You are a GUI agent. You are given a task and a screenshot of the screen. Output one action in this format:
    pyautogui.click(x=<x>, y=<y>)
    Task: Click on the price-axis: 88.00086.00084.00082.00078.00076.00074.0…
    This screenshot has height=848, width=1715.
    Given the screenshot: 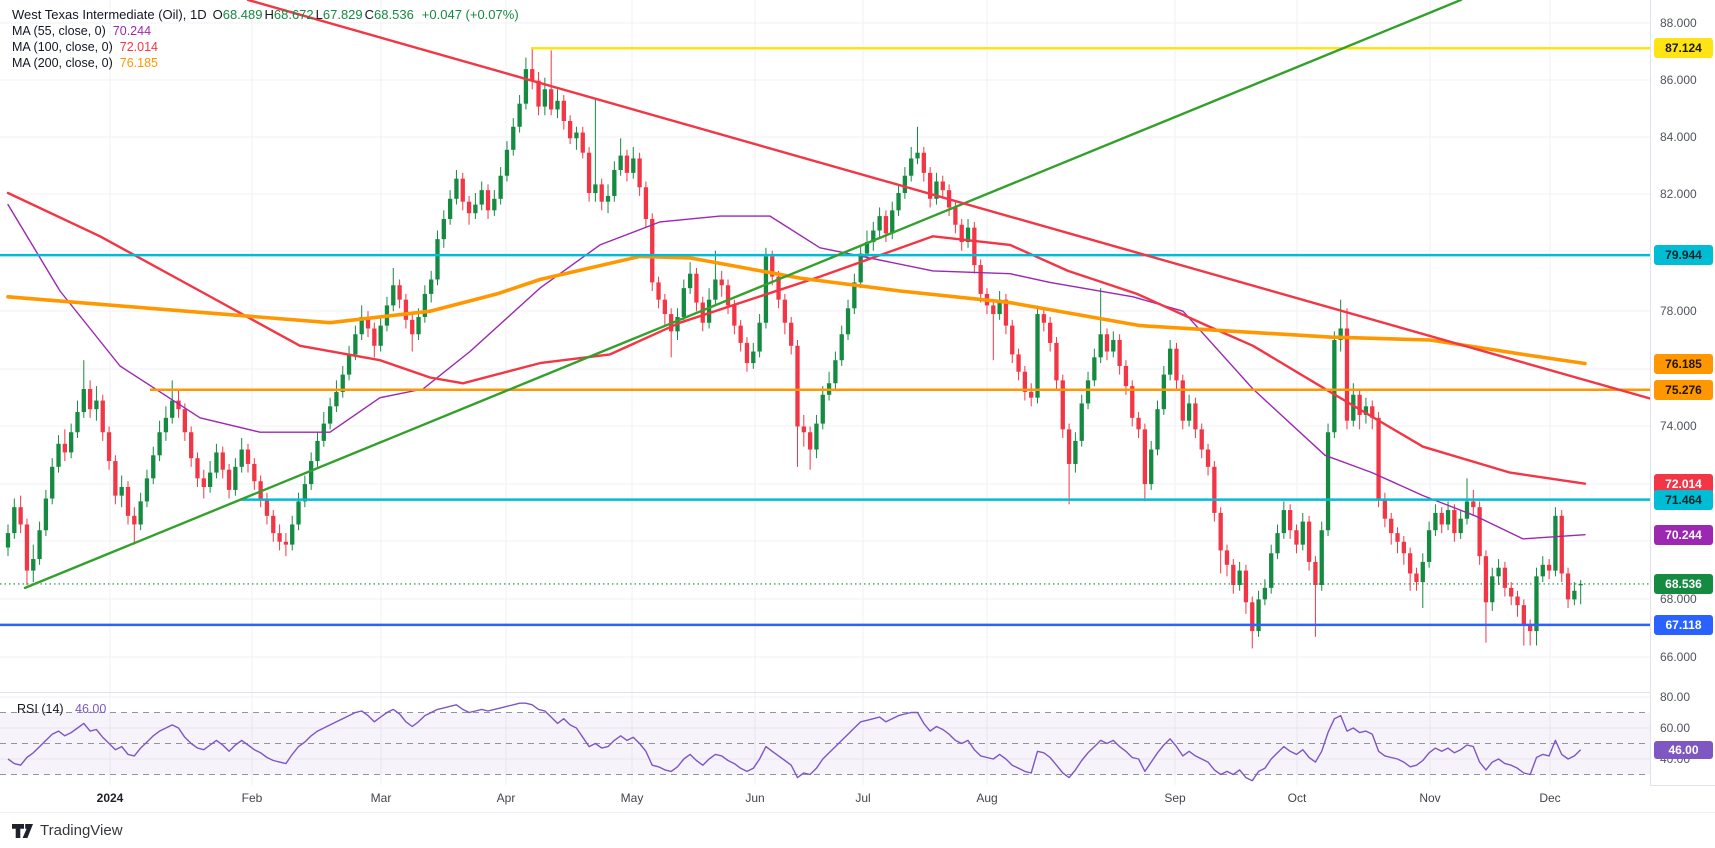 What is the action you would take?
    pyautogui.click(x=1682, y=392)
    